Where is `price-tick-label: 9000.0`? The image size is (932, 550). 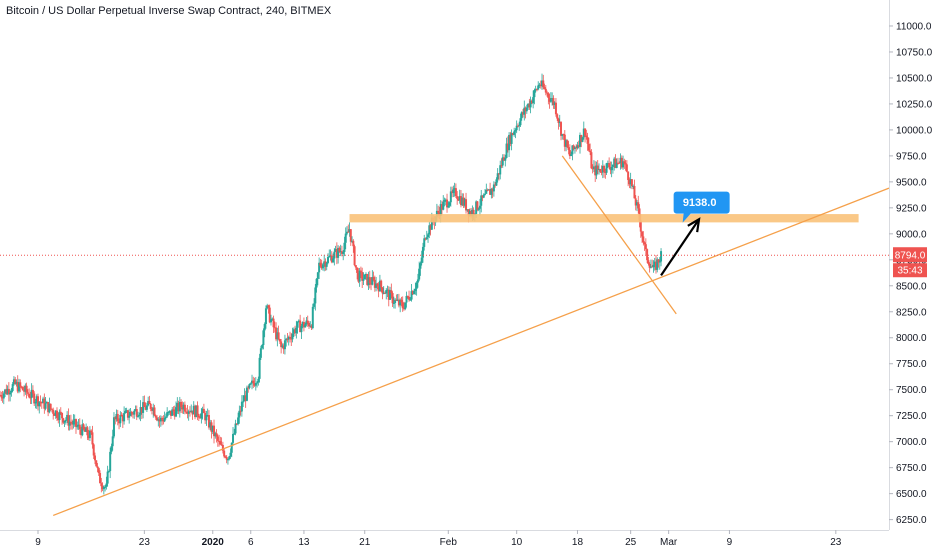
price-tick-label: 9000.0 is located at coordinates (911, 234).